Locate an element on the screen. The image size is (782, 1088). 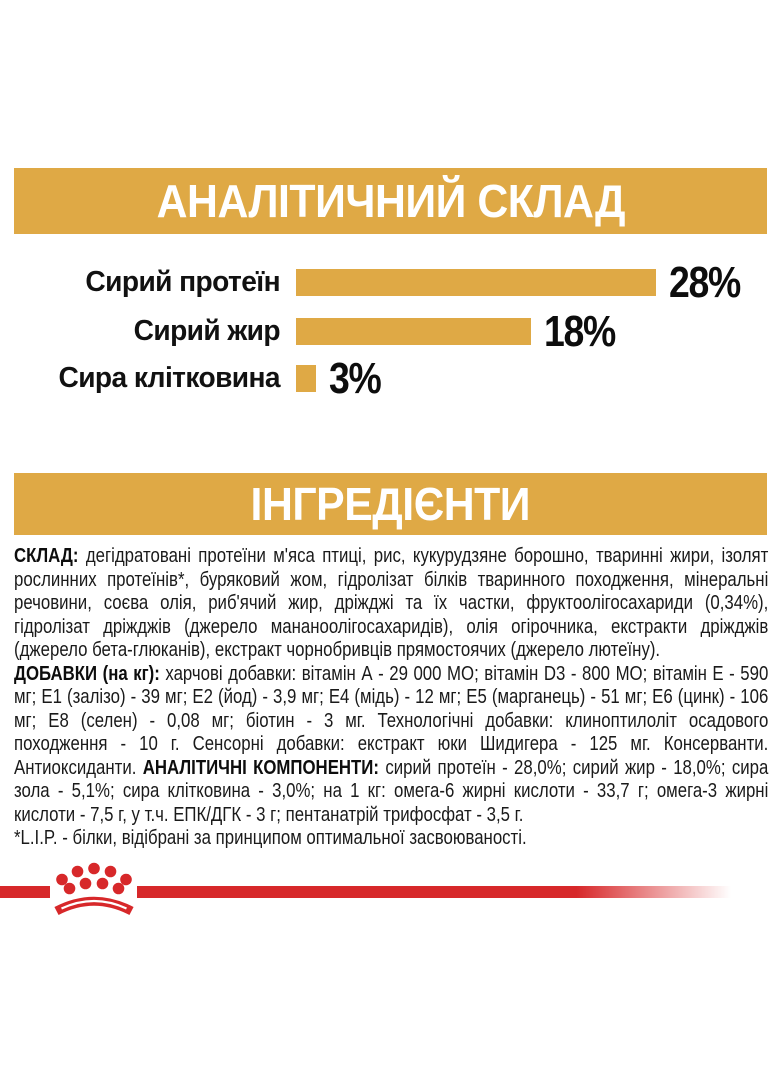
analytical-components-label: АНАЛІТИЧНІ КОМПОНЕНТИ: is located at coordinates (260, 767).